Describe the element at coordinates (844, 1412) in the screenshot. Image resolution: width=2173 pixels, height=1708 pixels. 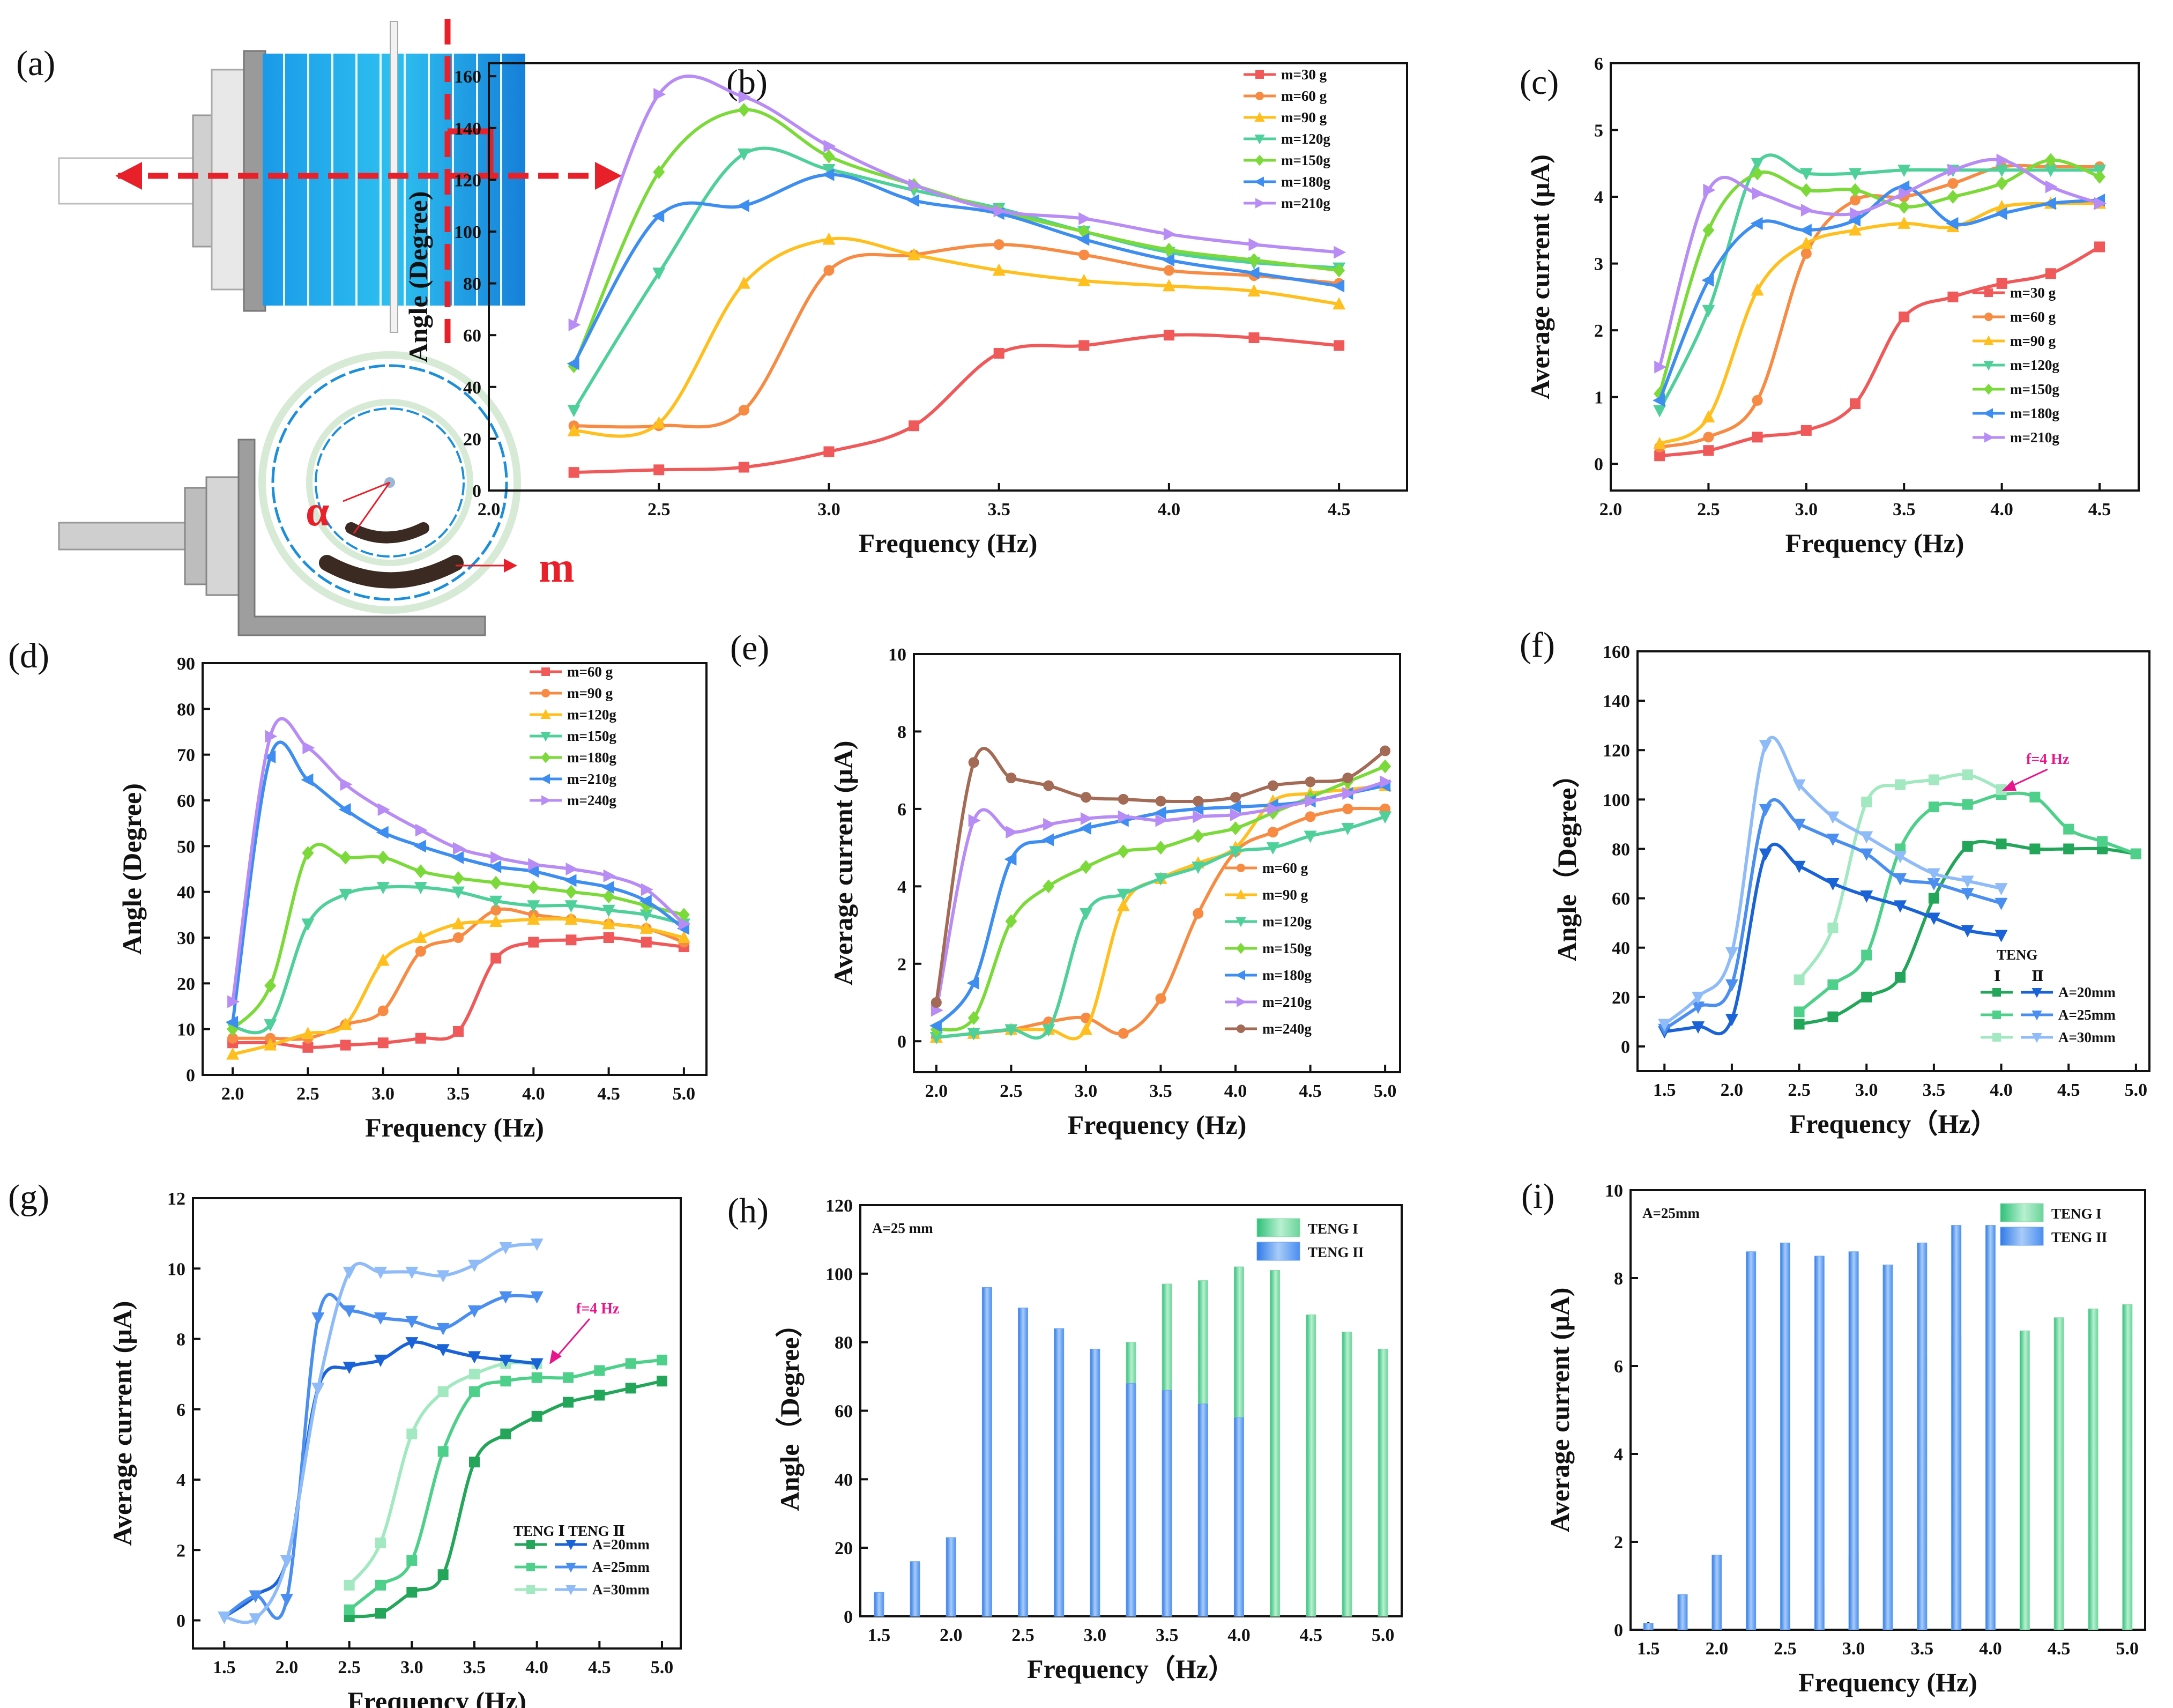
I see `y-tick-label: 60` at that location.